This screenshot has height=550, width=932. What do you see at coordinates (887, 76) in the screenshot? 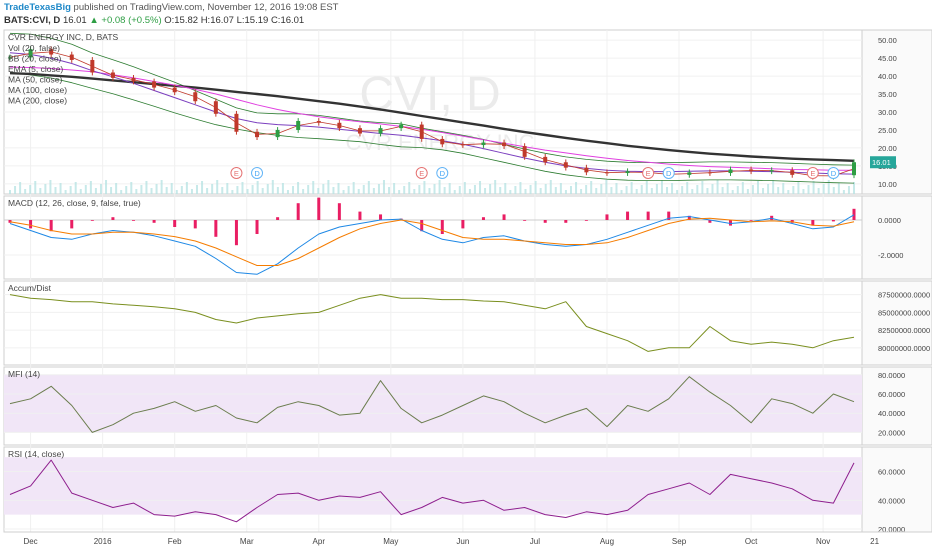
I see `price-tick-label: 40.00` at bounding box center [887, 76].